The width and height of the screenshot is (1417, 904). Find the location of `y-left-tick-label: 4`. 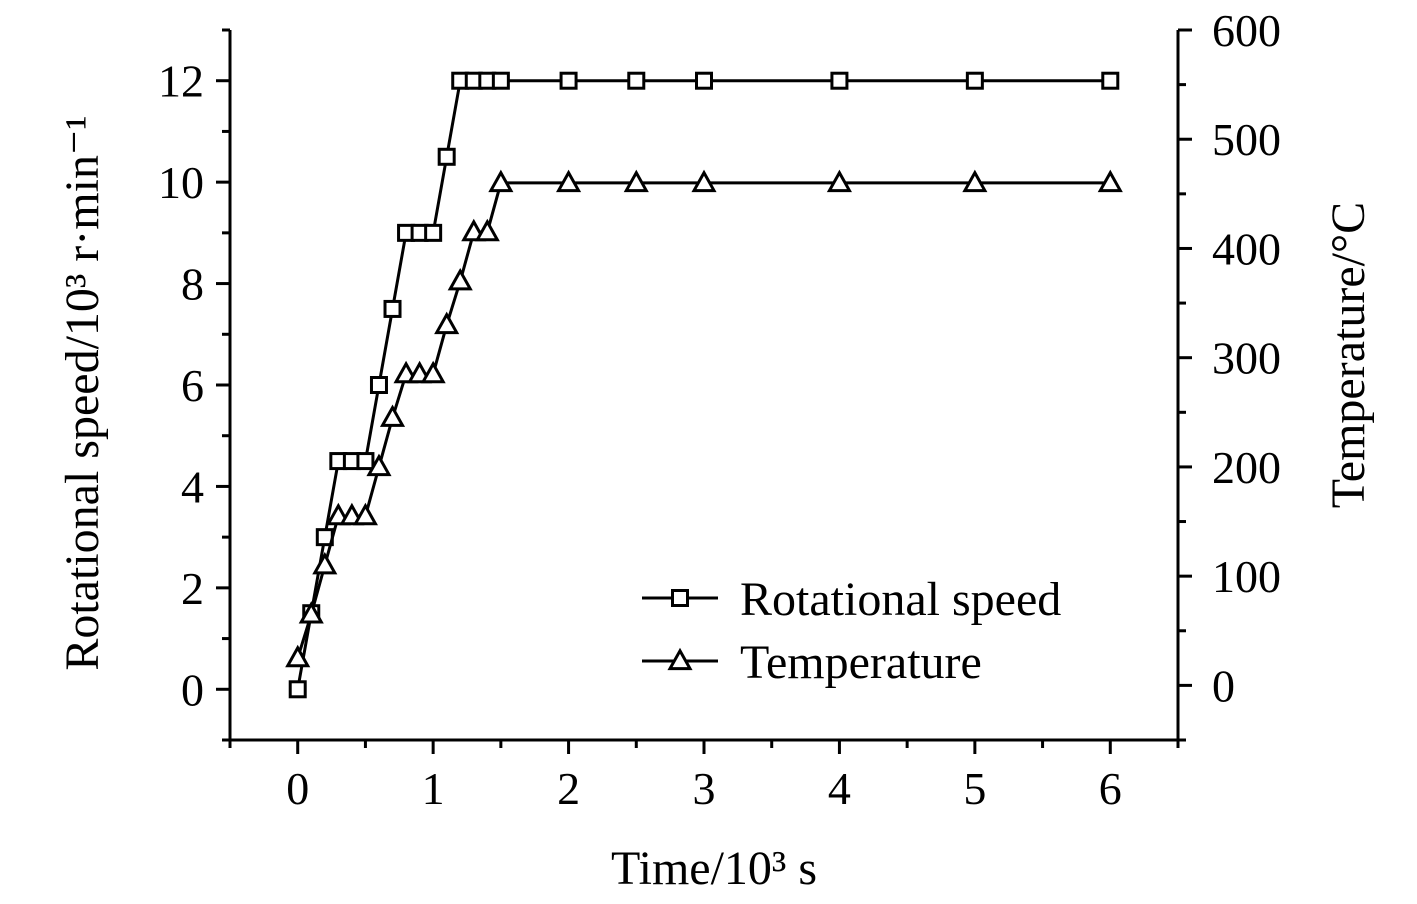

y-left-tick-label: 4 is located at coordinates (192, 486).